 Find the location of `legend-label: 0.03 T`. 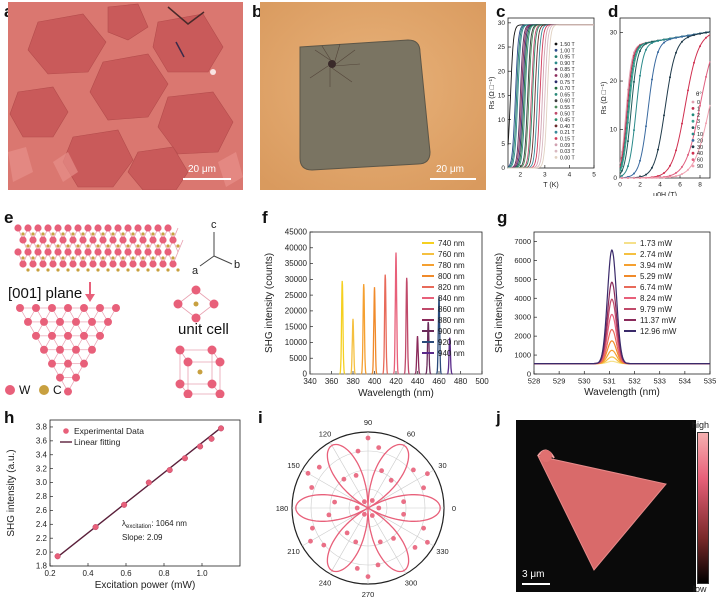

legend-label: 0.03 T is located at coordinates (567, 152).